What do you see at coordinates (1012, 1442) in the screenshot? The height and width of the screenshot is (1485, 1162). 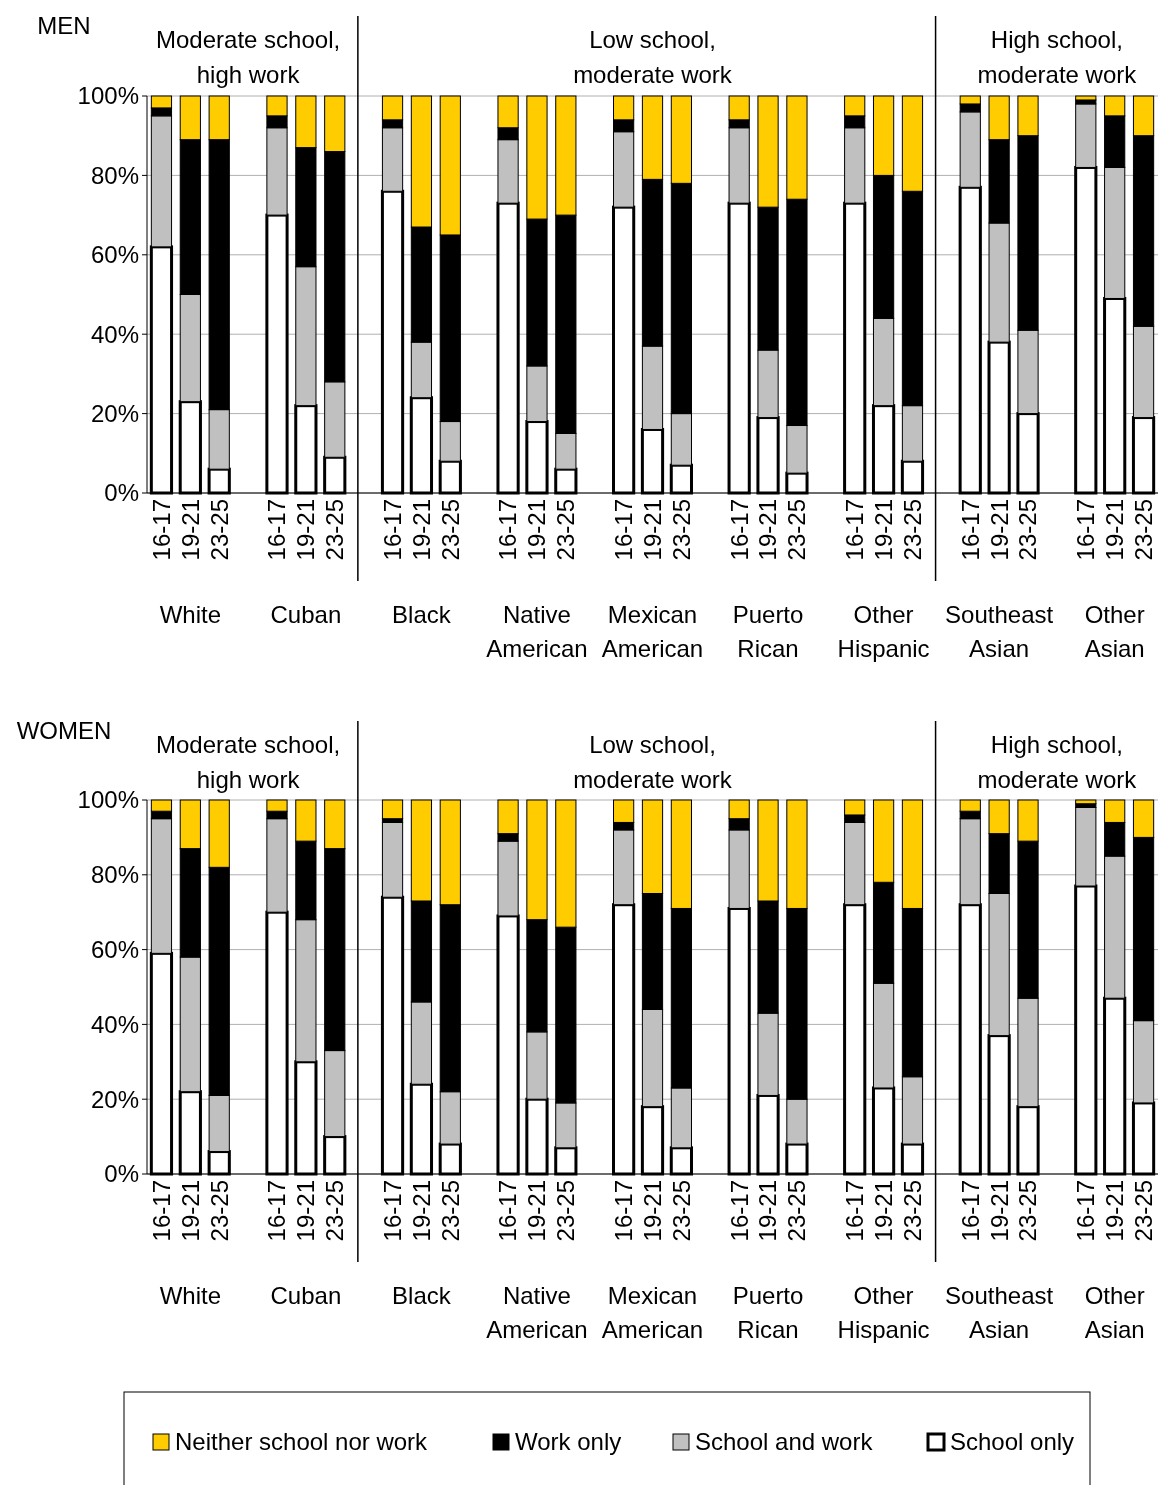 I see `legend-label: School only` at bounding box center [1012, 1442].